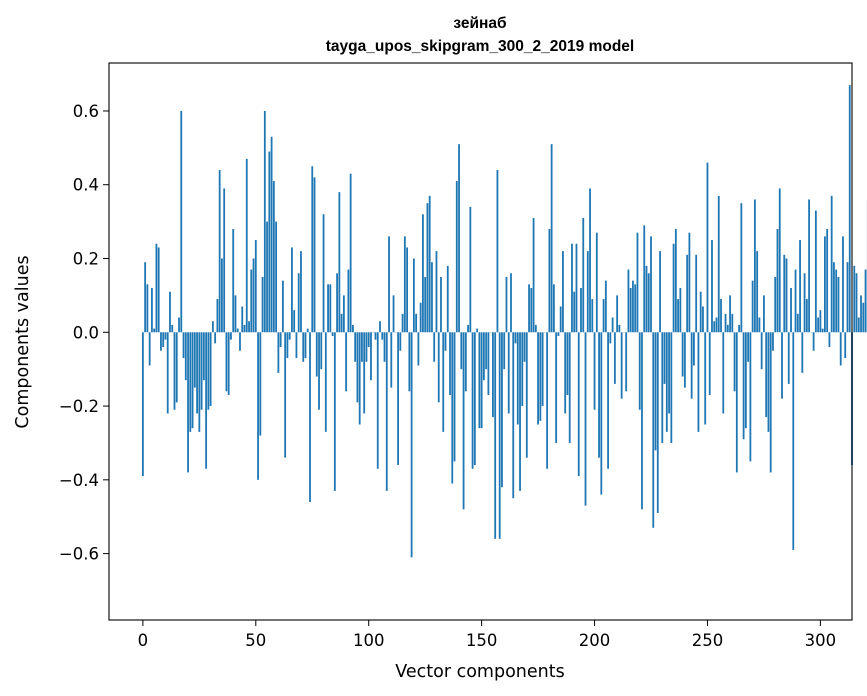 This screenshot has height=696, width=867. Describe the element at coordinates (143, 640) in the screenshot. I see `x-tick-label-0: 0` at that location.